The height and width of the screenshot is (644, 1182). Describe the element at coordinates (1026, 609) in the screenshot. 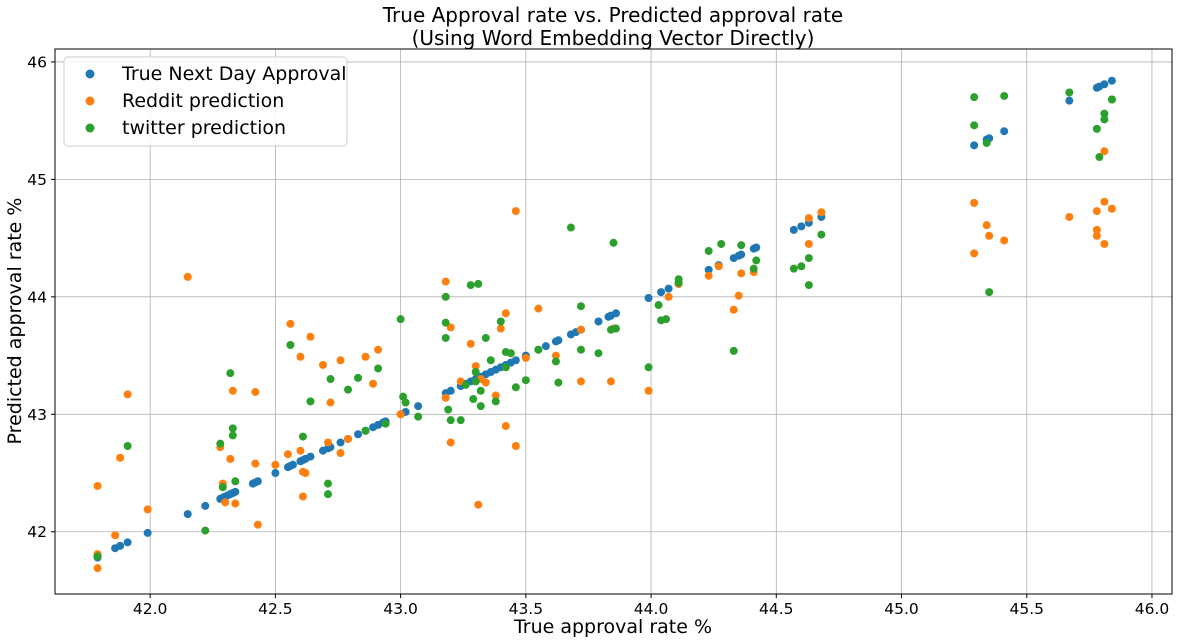

I see `x-tick-label: 45.5` at that location.